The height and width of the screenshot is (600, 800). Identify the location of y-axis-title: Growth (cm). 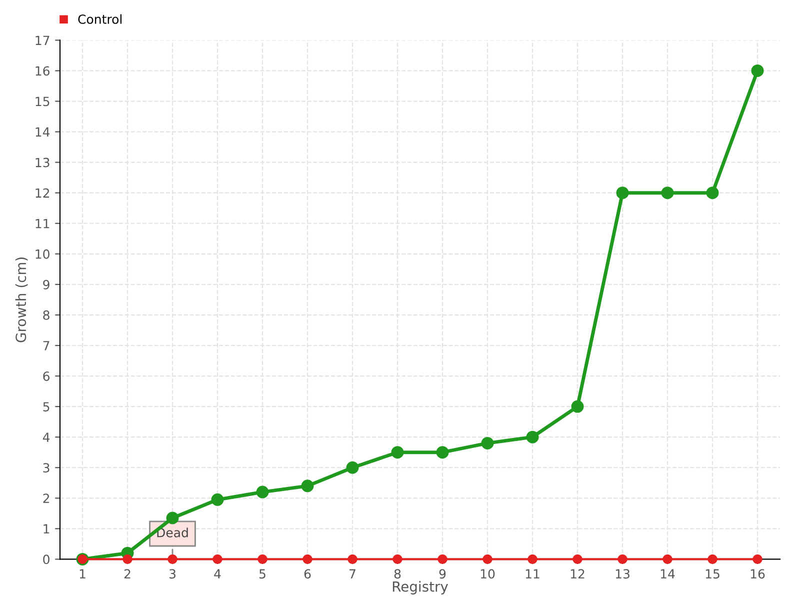
(21, 300).